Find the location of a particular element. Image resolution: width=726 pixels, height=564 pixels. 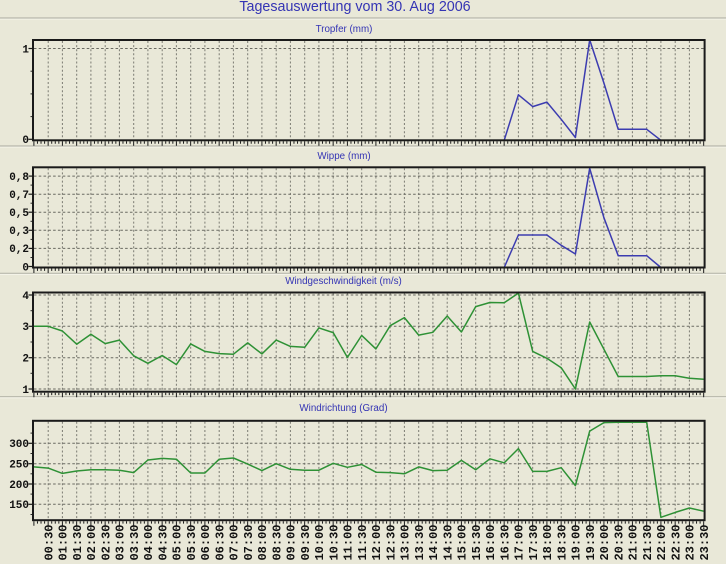

svg-text: 23:30 is located at coordinates (705, 543).